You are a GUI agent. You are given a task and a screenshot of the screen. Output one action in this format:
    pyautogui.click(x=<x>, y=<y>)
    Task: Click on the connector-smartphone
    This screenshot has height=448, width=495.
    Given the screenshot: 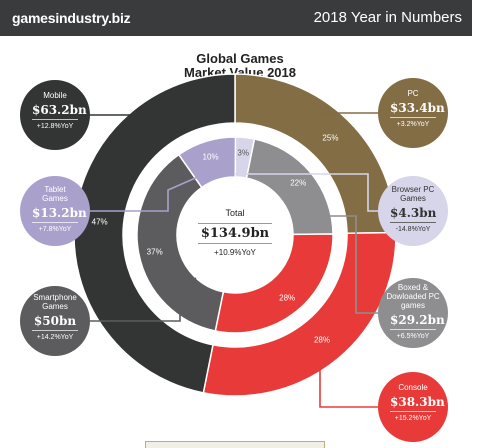 What is the action you would take?
    pyautogui.click(x=143, y=299)
    